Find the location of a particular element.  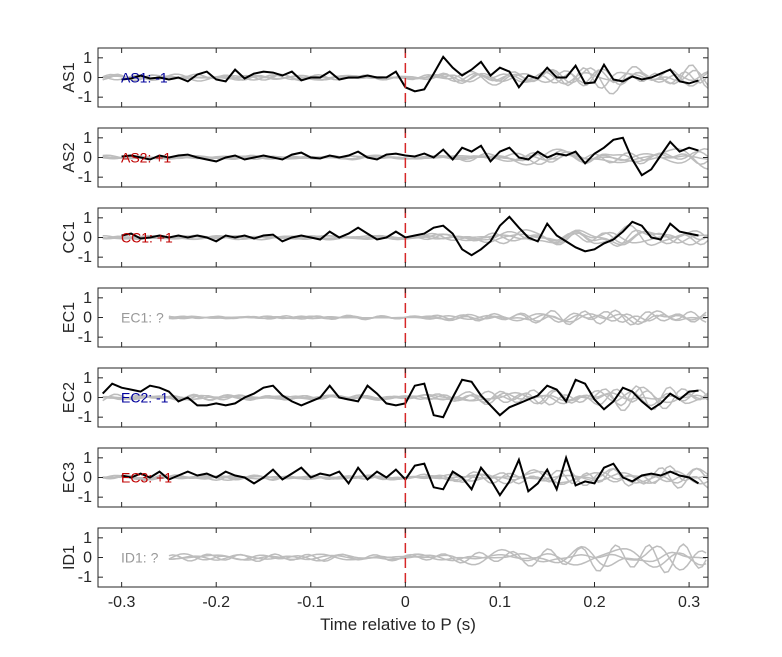

polarity-label: AS2: +1 is located at coordinates (146, 158).